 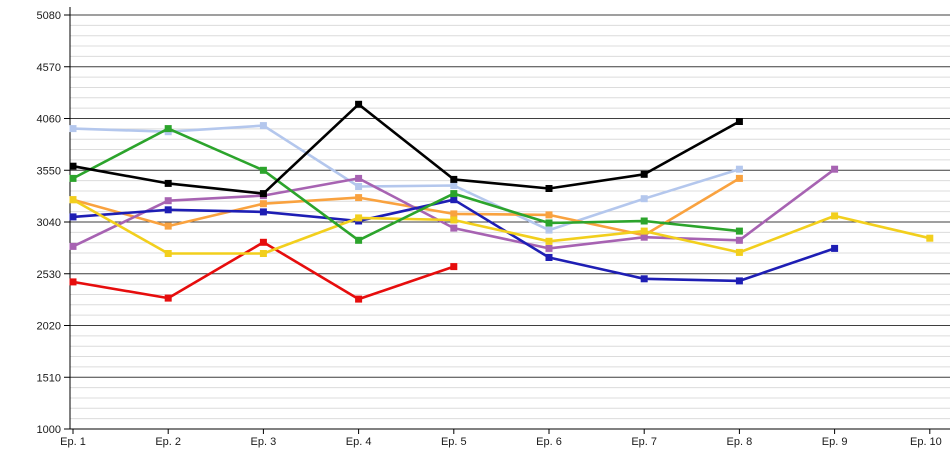 I want to click on y-tick-label: 1510, so click(x=49, y=378).